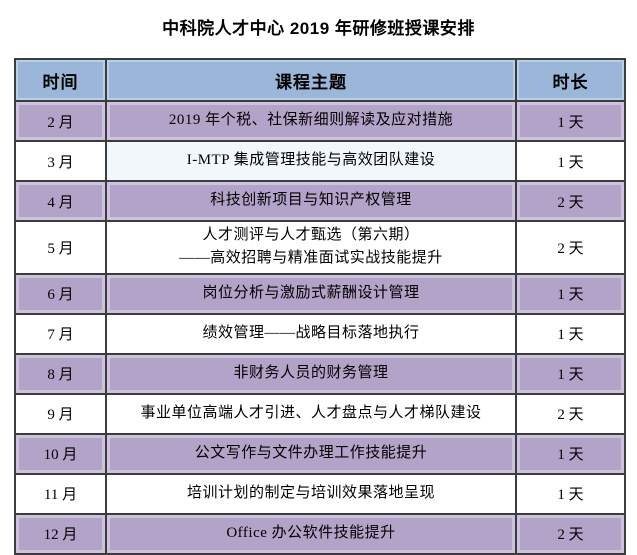 This screenshot has height=555, width=637. I want to click on table-row: 2 月 2019 年个税、社保新细则解读及应对措施 1 天, so click(320, 121).